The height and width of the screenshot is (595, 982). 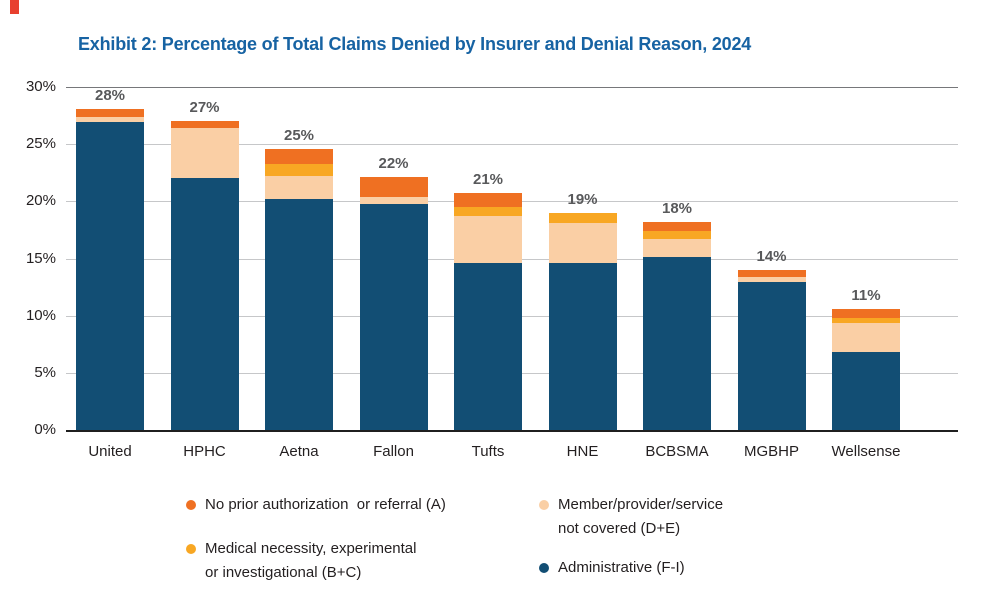 I want to click on bar-hne, so click(x=582, y=321).